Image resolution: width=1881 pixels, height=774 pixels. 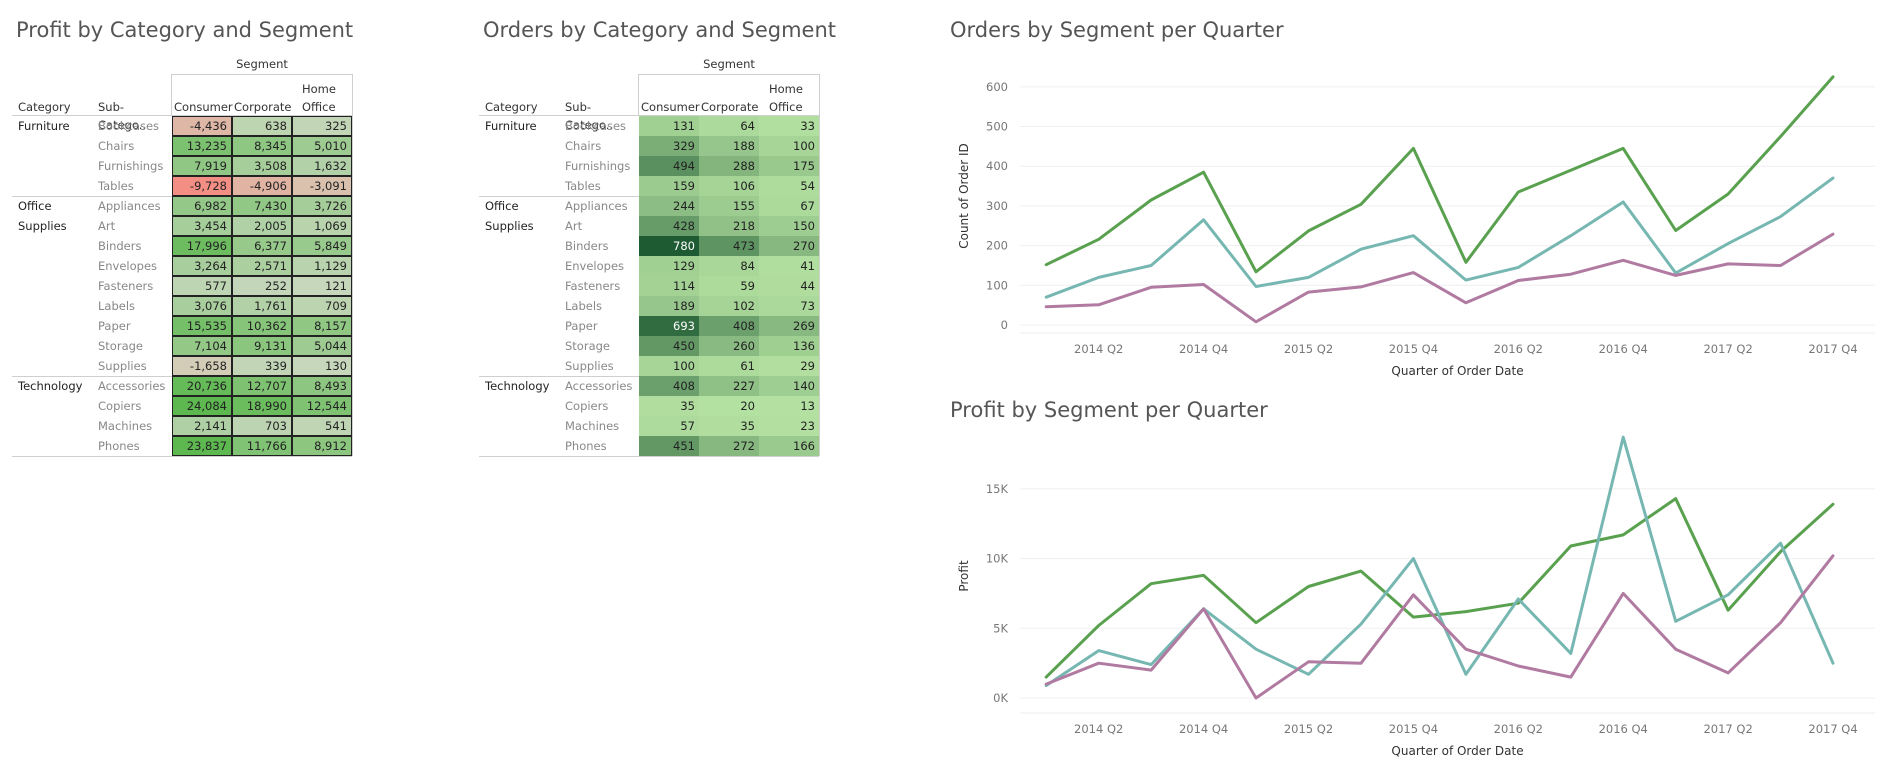 I want to click on subcategory-label: Envelopes, so click(x=128, y=266).